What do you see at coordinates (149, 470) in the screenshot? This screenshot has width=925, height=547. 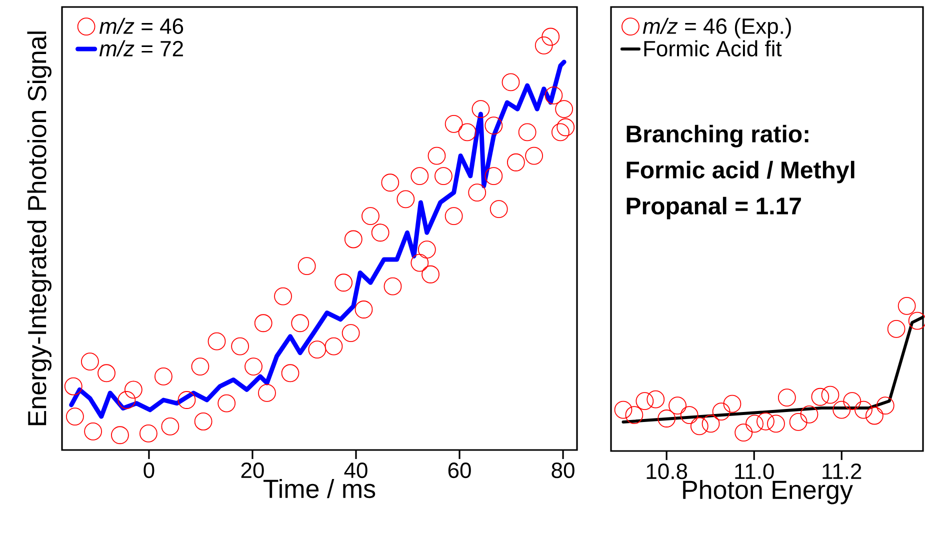 I see `x-tick-label: 0` at bounding box center [149, 470].